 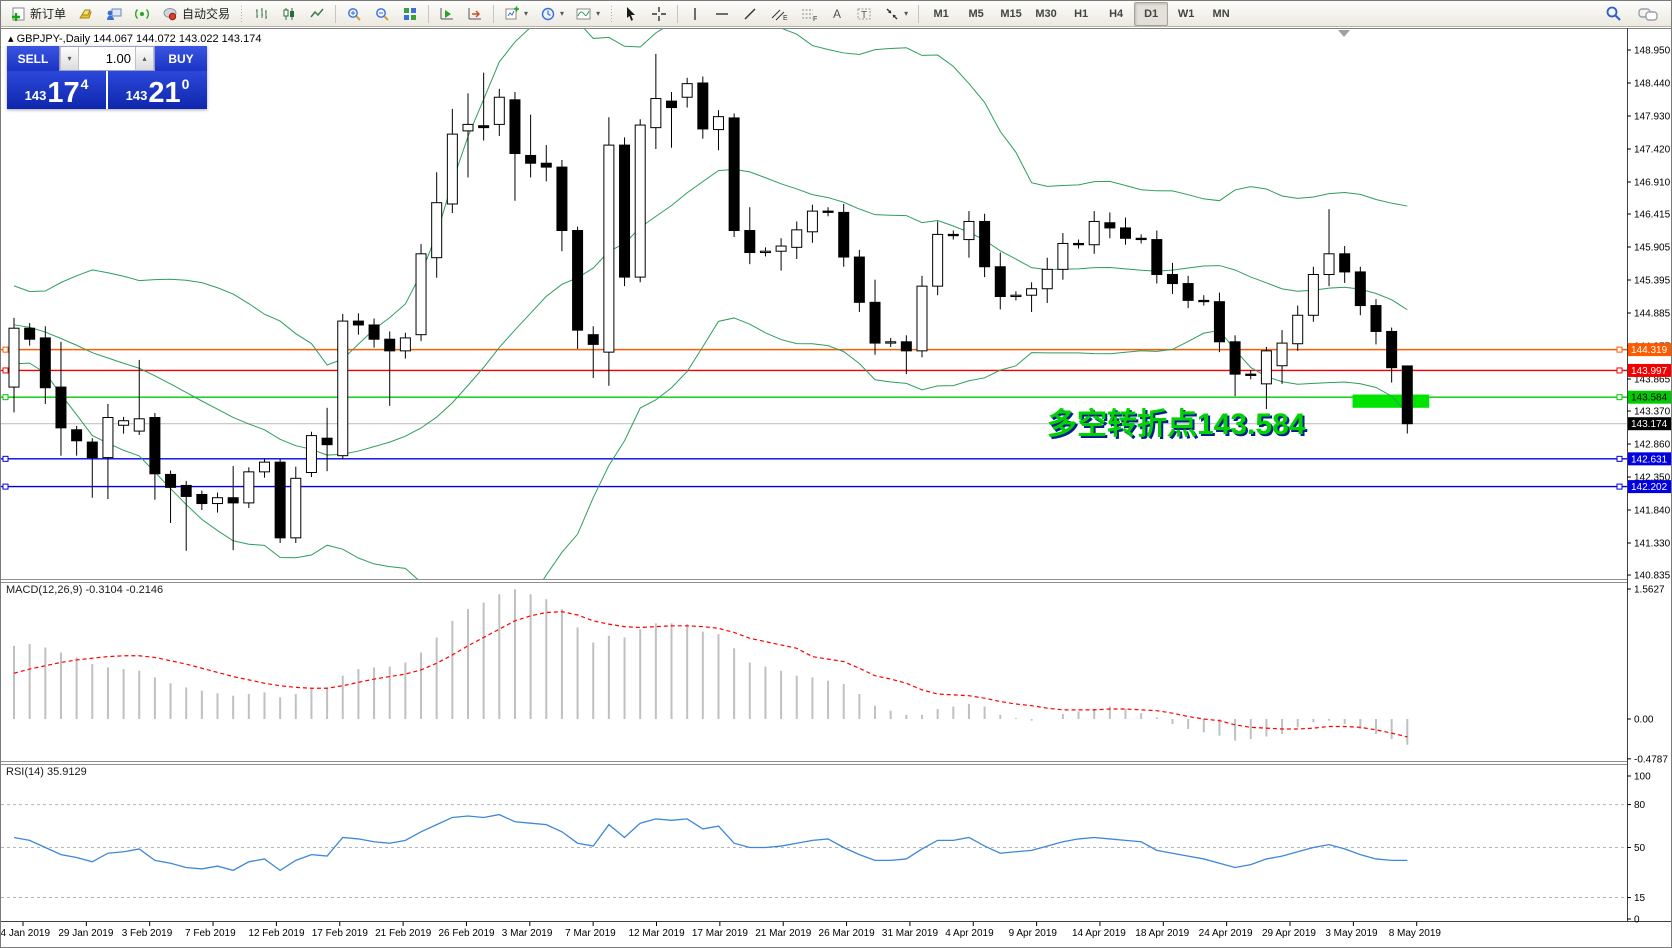 What do you see at coordinates (815, 19) in the screenshot?
I see `svg-text: F` at bounding box center [815, 19].